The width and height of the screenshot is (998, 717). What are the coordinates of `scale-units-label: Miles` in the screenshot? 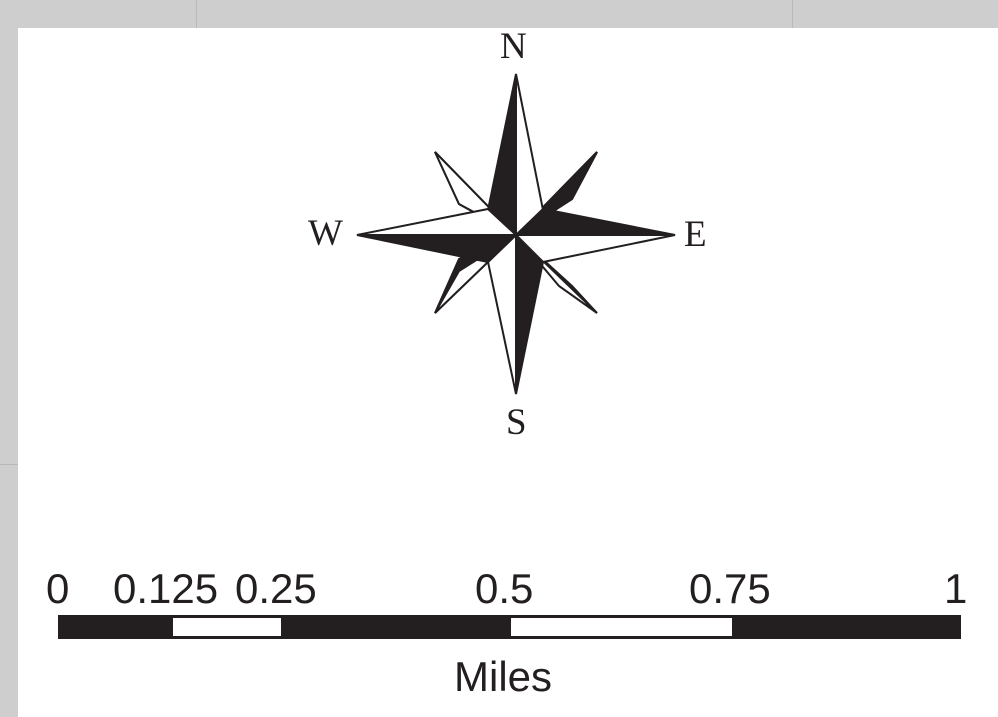 It's located at (503, 676).